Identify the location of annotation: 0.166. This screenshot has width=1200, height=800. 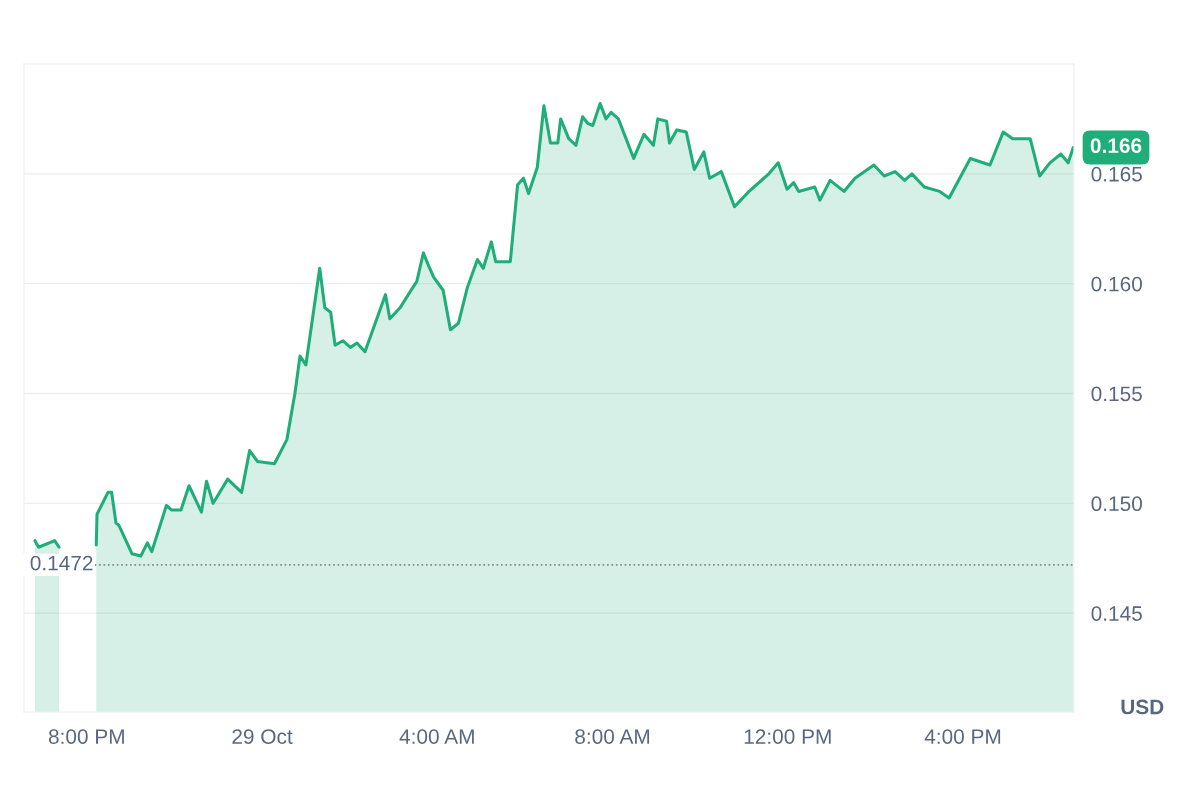
(1116, 146).